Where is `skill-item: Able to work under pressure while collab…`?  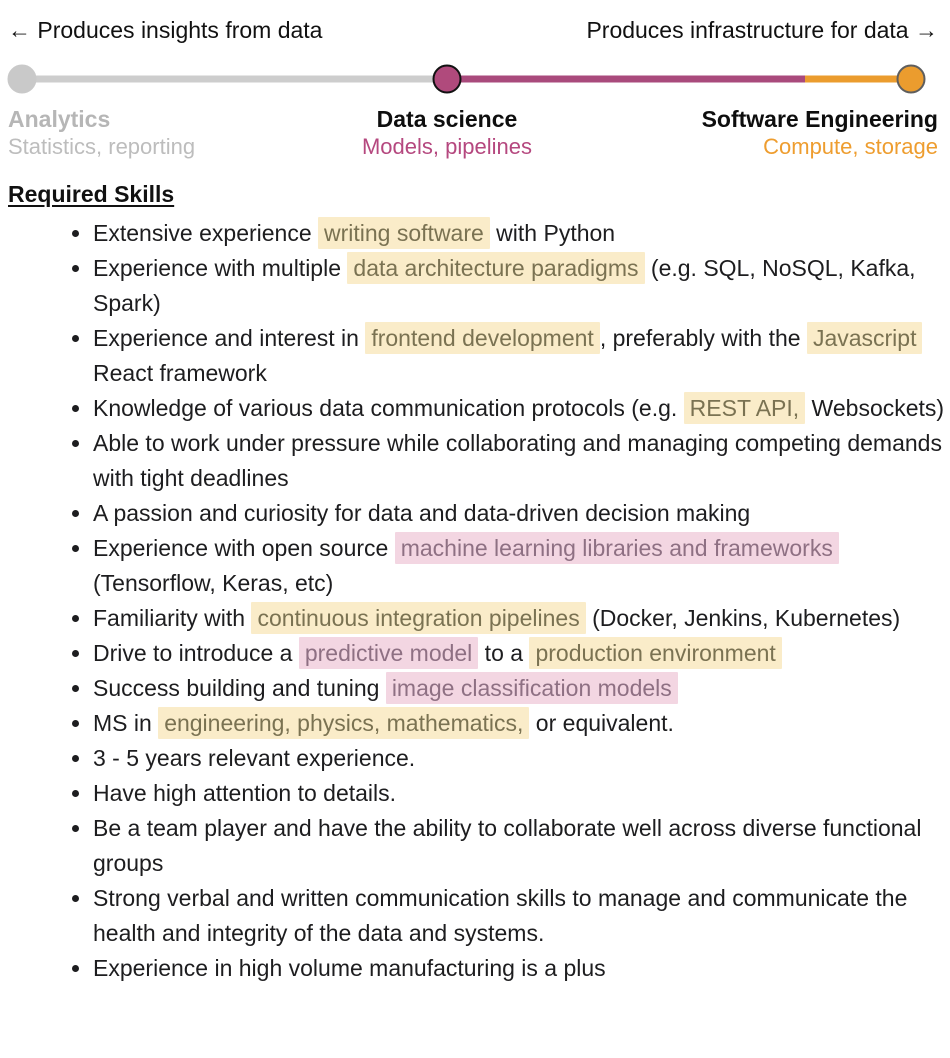 skill-item: Able to work under pressure while collab… is located at coordinates (519, 461).